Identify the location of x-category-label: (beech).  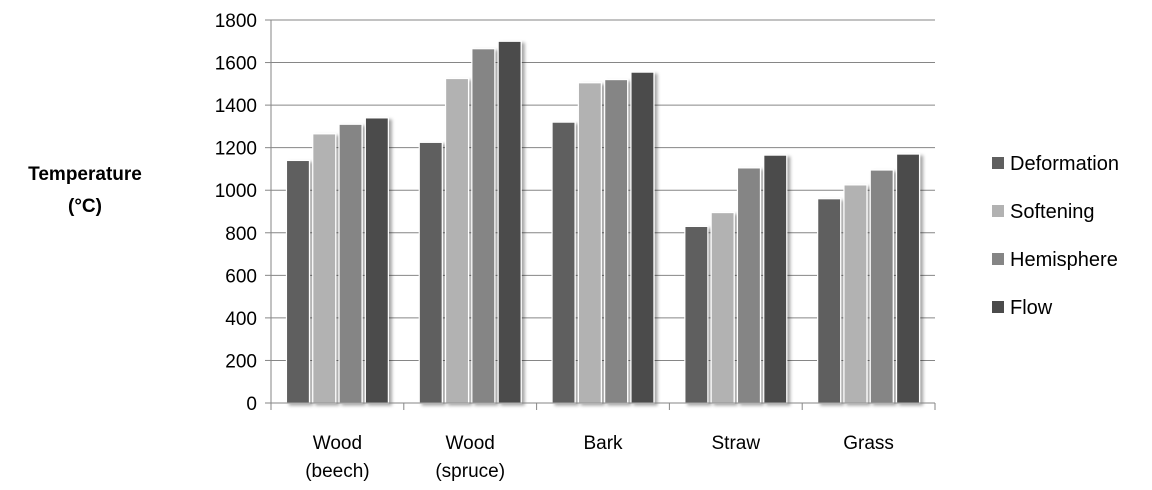
(337, 471).